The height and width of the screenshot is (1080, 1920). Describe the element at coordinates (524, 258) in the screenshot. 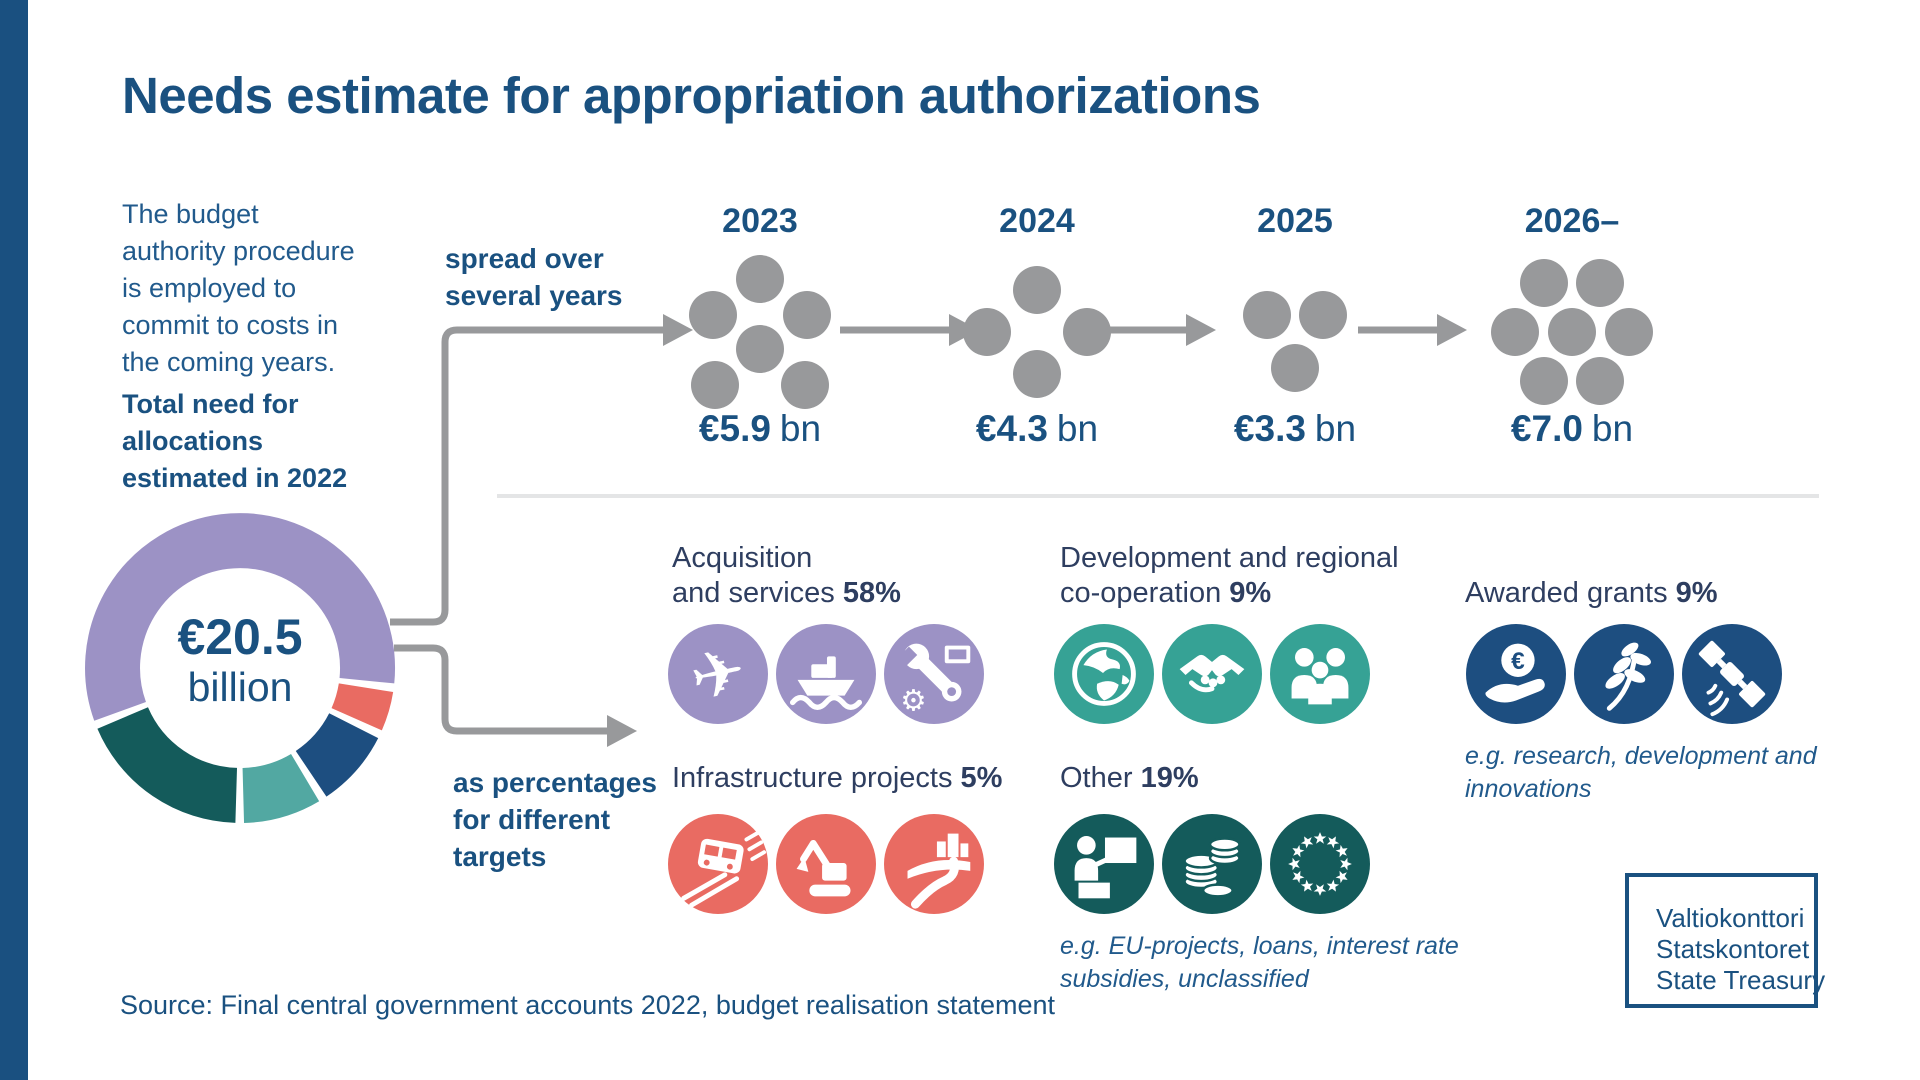

I see `spread-line: spread over` at that location.